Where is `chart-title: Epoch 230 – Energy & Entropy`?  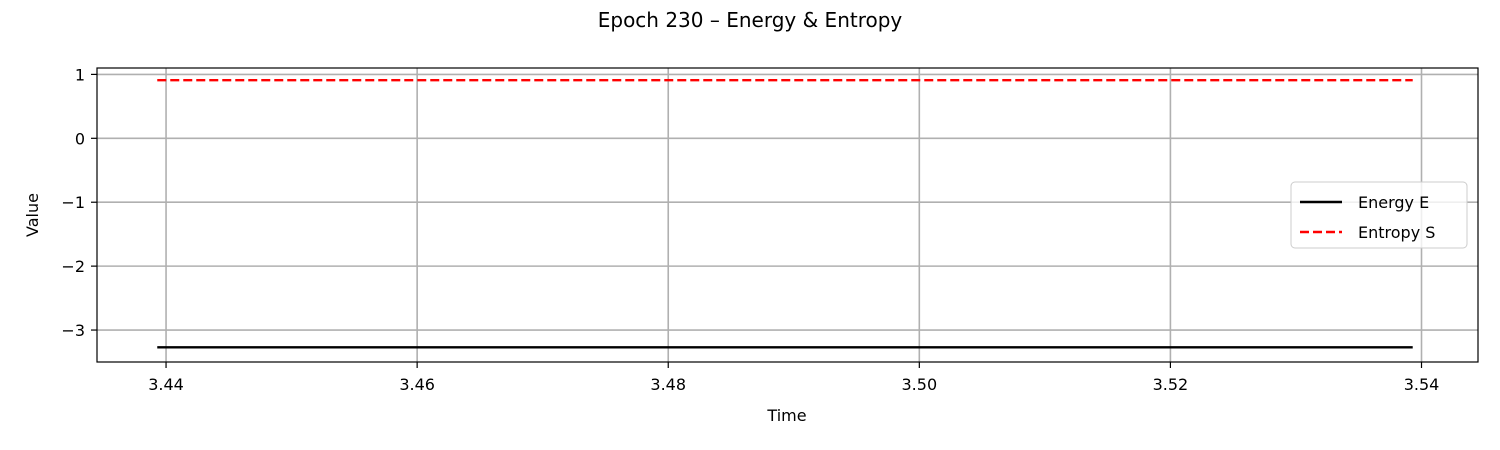
chart-title: Epoch 230 – Energy & Entropy is located at coordinates (750, 20).